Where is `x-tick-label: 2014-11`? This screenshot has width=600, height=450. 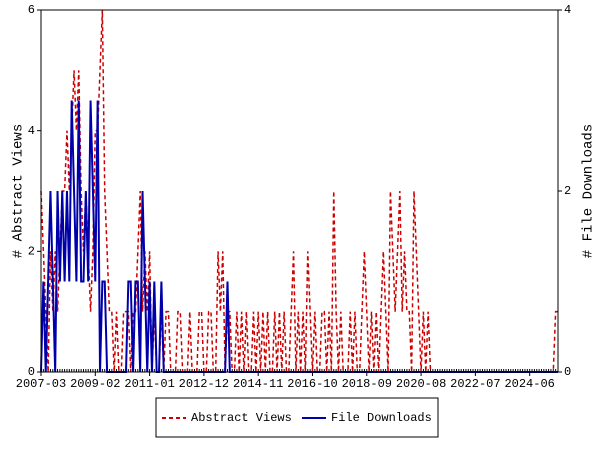
x-tick-label: 2014-11 is located at coordinates (258, 384).